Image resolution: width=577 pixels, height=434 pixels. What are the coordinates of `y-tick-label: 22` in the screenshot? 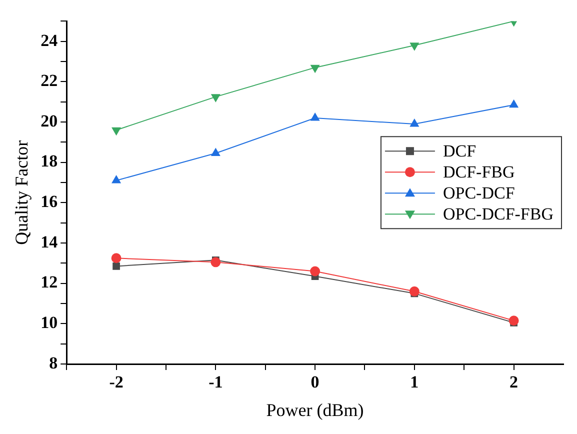 It's located at (49, 80).